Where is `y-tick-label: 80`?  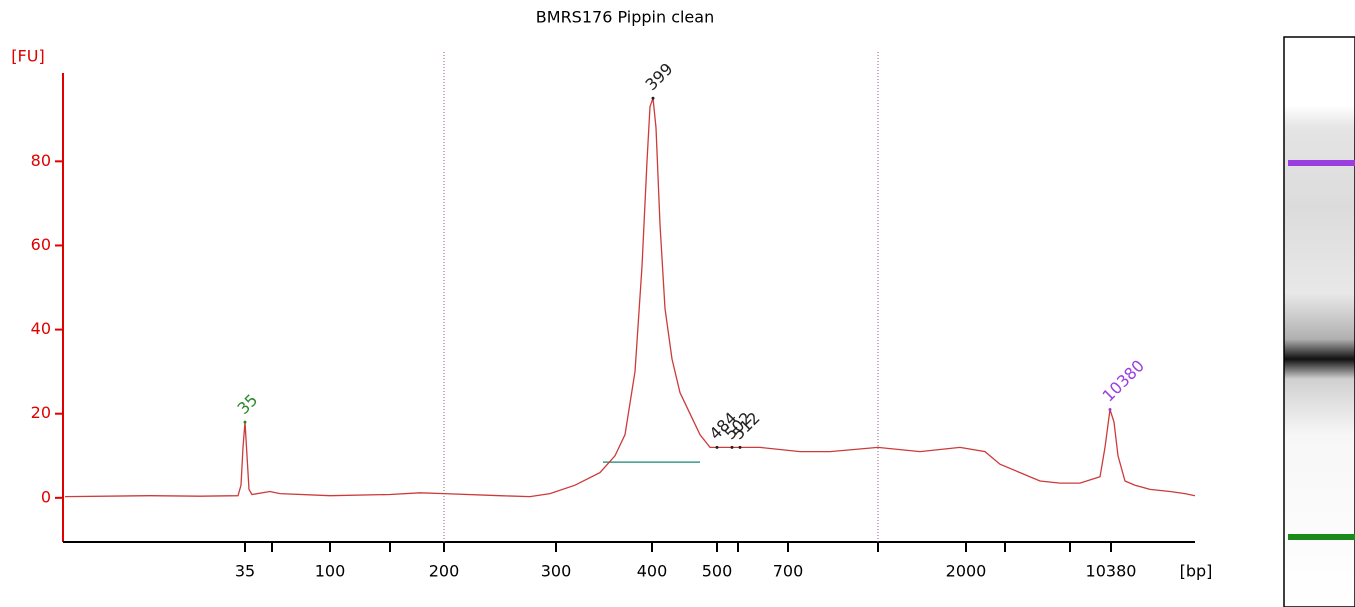 y-tick-label: 80 is located at coordinates (41, 160).